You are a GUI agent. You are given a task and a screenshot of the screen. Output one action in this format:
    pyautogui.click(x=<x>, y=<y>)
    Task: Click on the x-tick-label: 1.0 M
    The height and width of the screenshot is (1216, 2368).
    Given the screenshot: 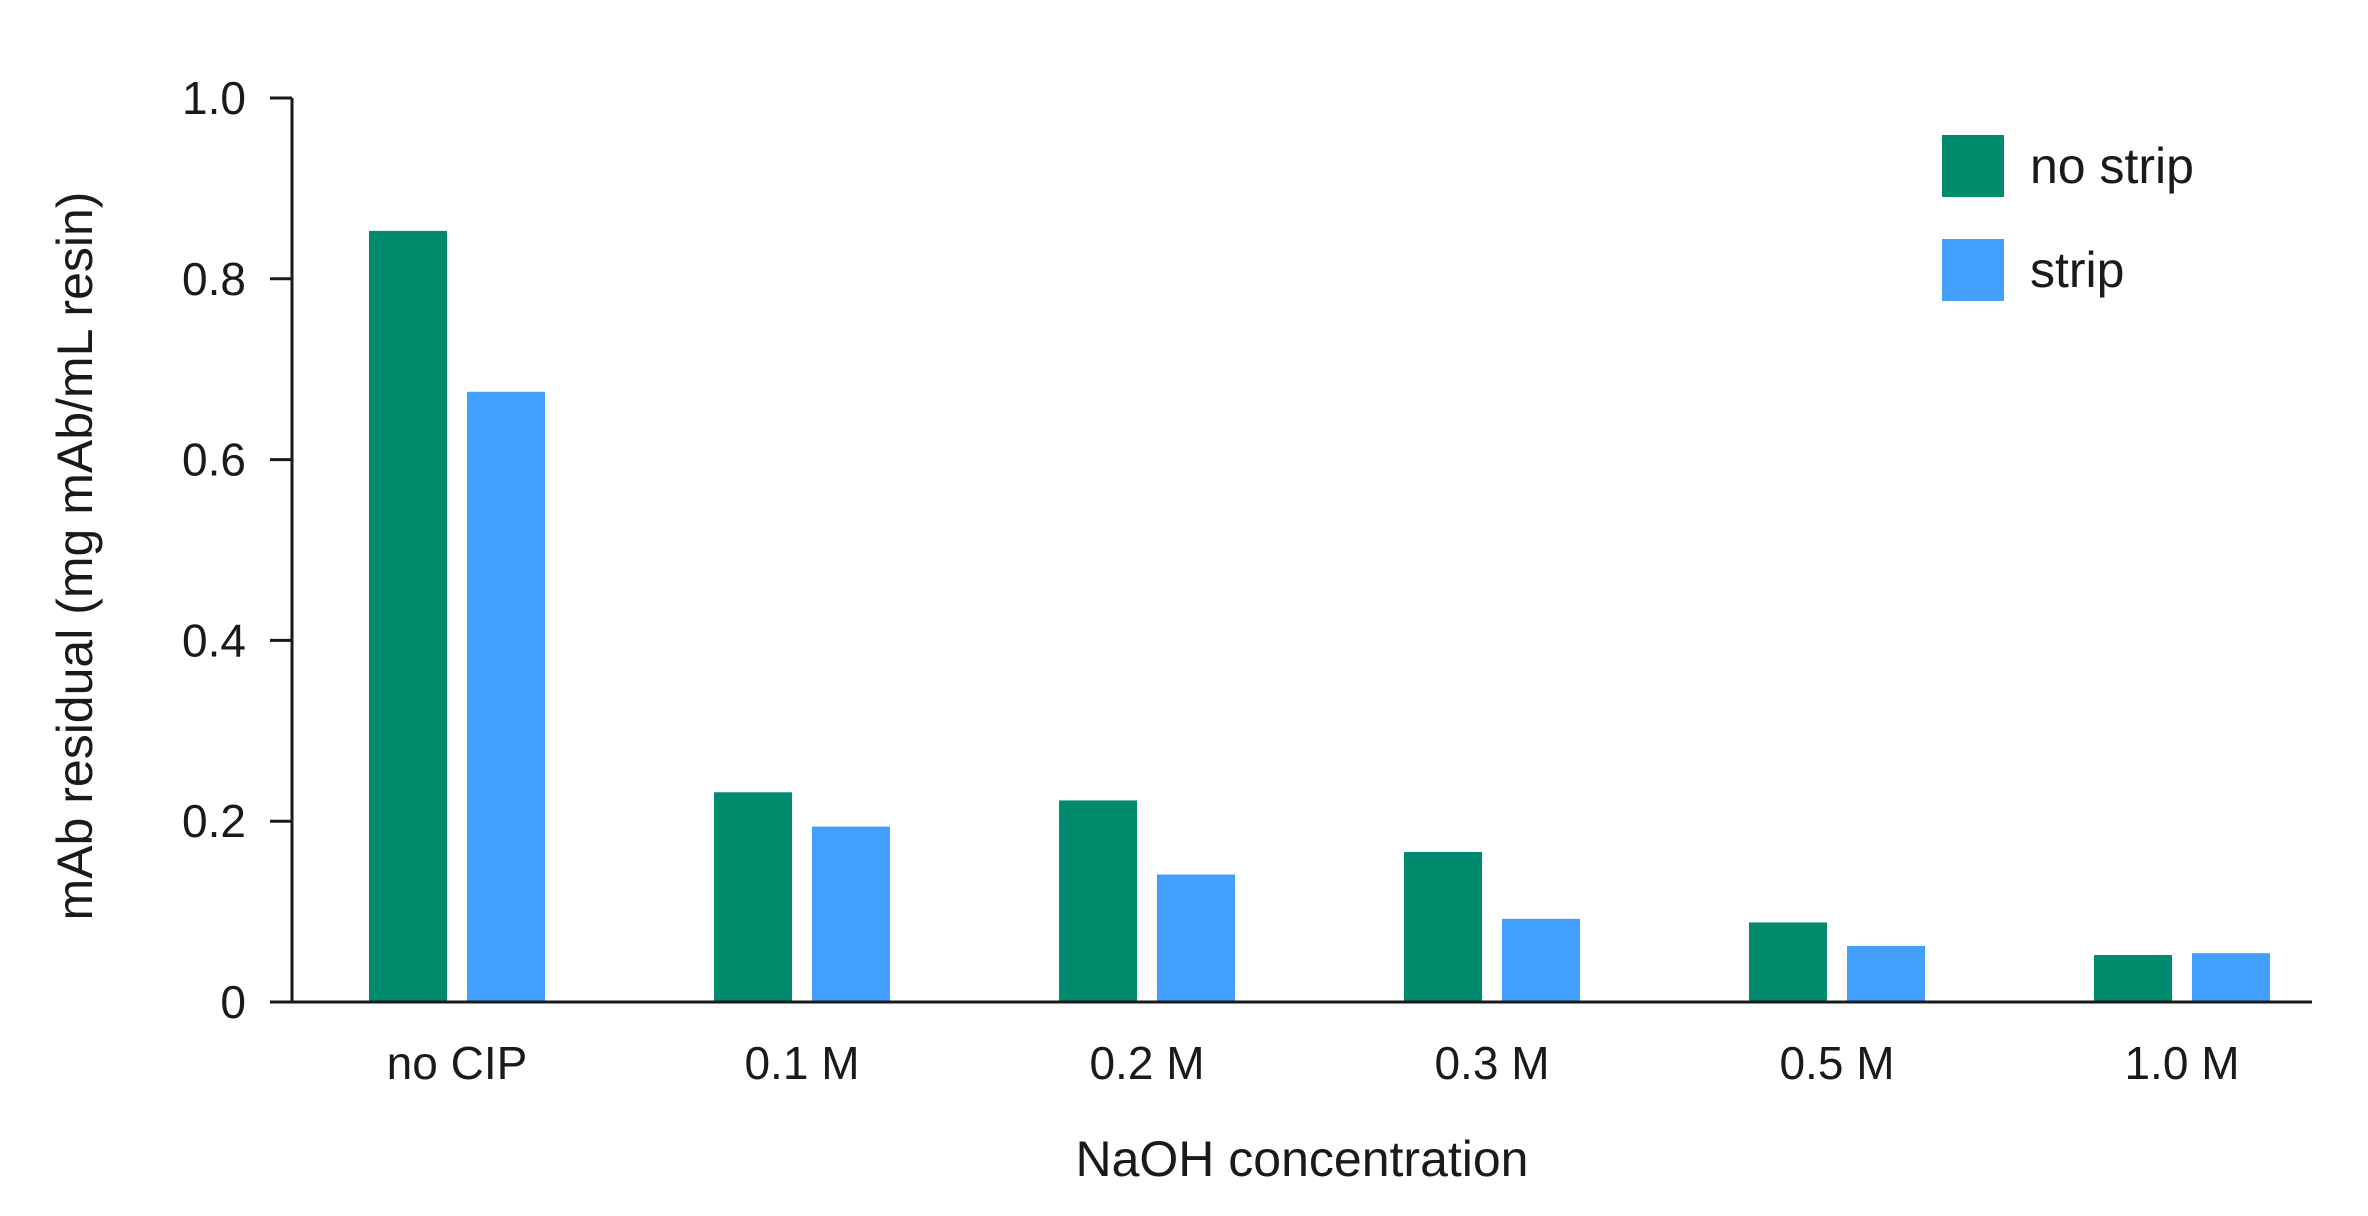 What is the action you would take?
    pyautogui.click(x=2181, y=1063)
    